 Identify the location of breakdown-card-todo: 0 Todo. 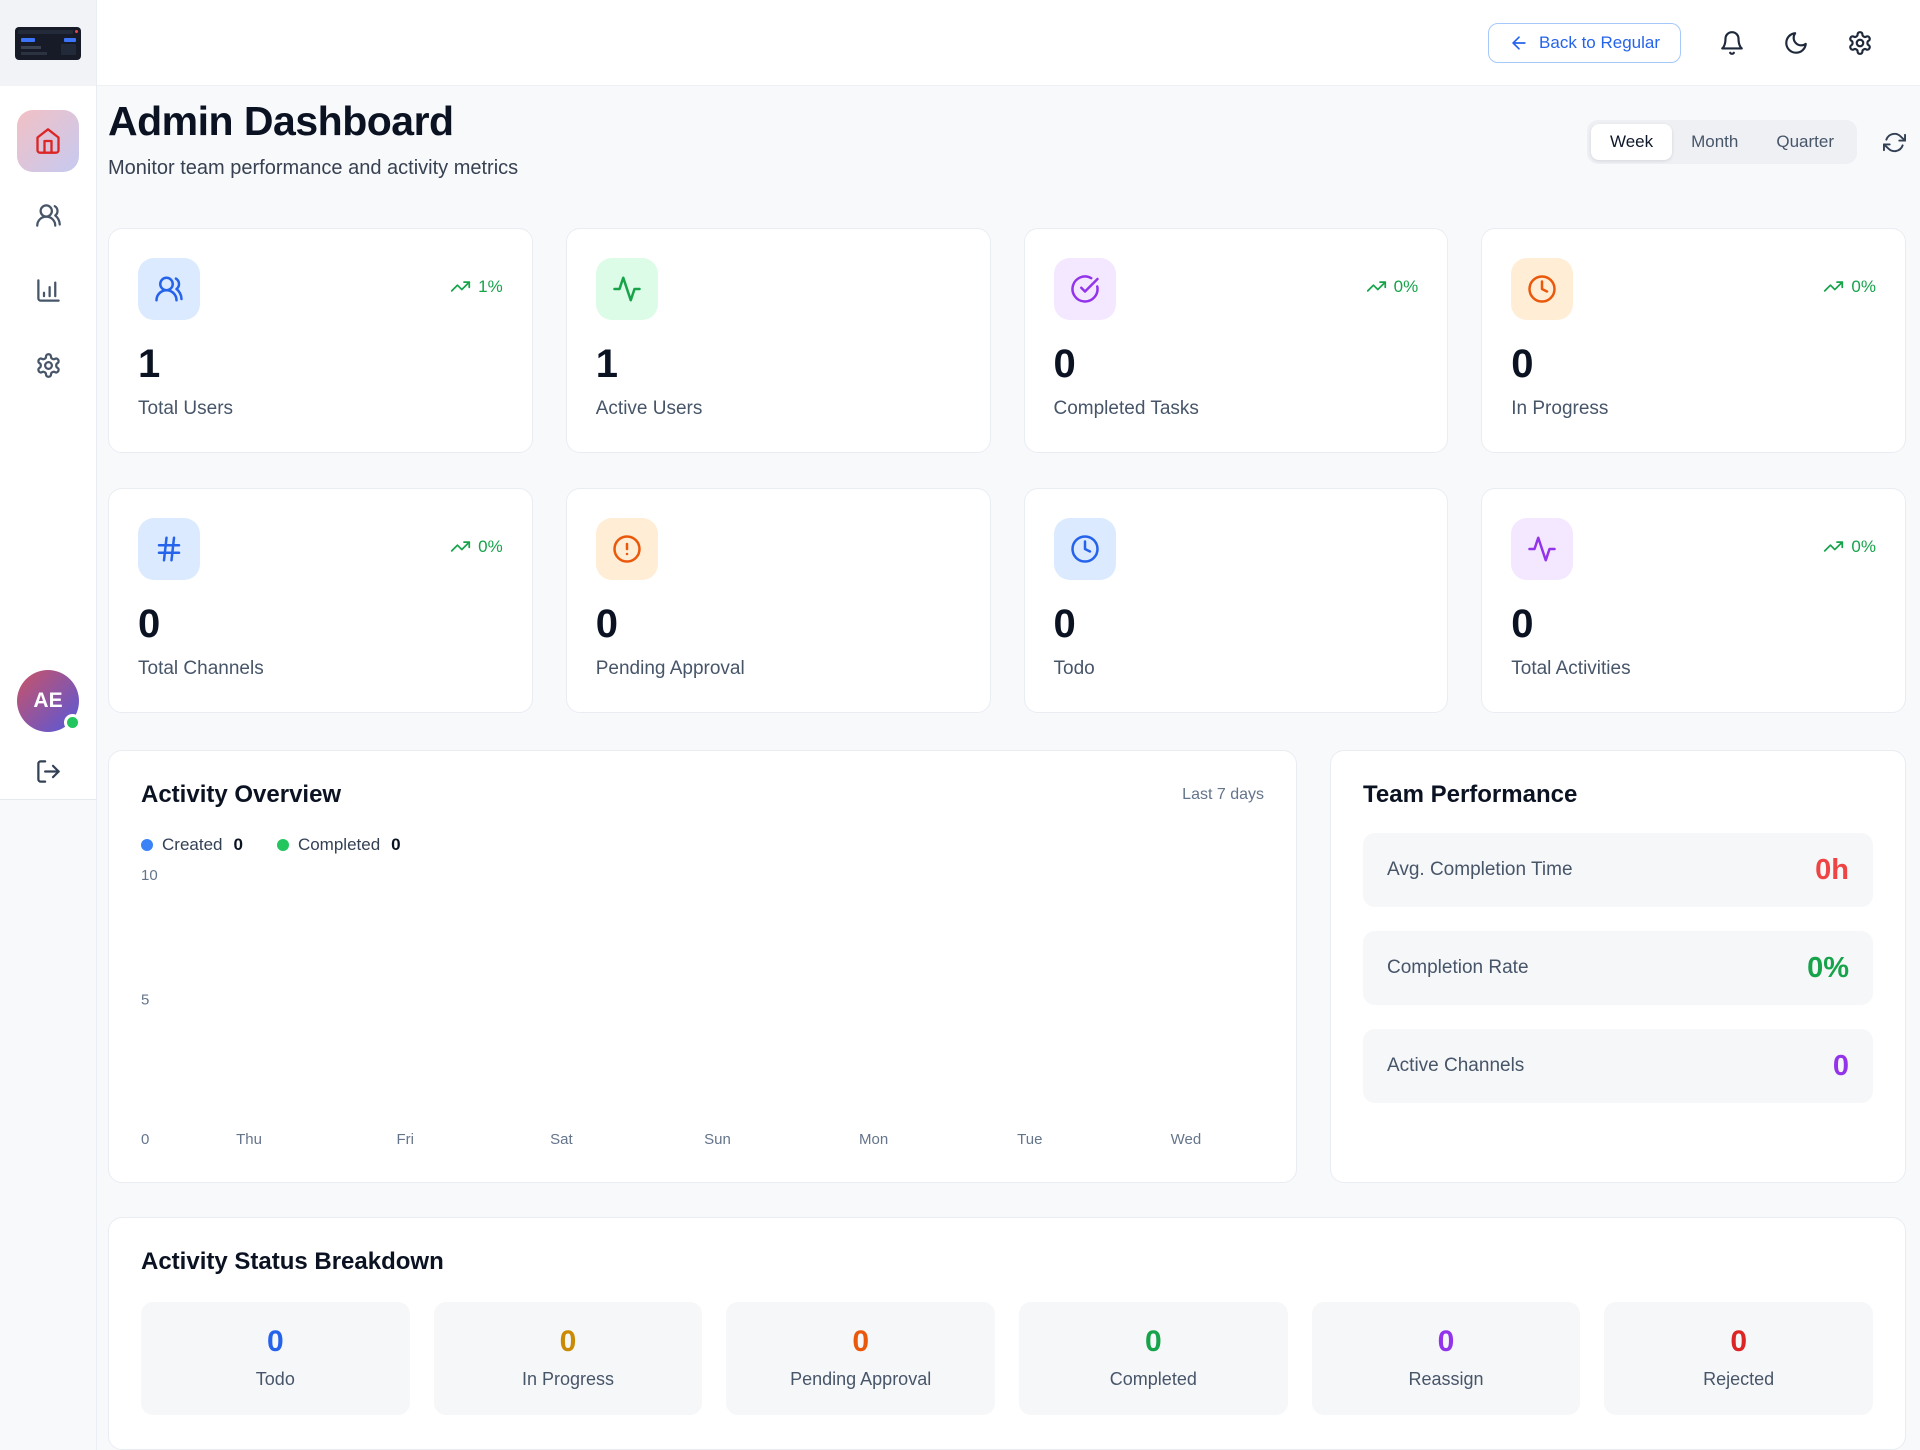
(275, 1358).